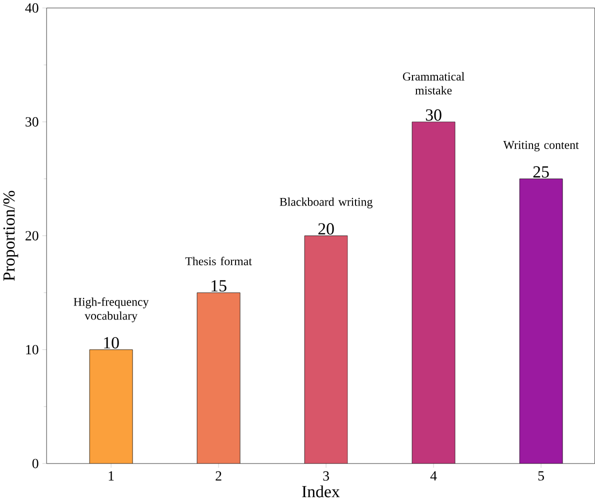 This screenshot has width=595, height=501. What do you see at coordinates (433, 476) in the screenshot?
I see `x-tick-label: 4` at bounding box center [433, 476].